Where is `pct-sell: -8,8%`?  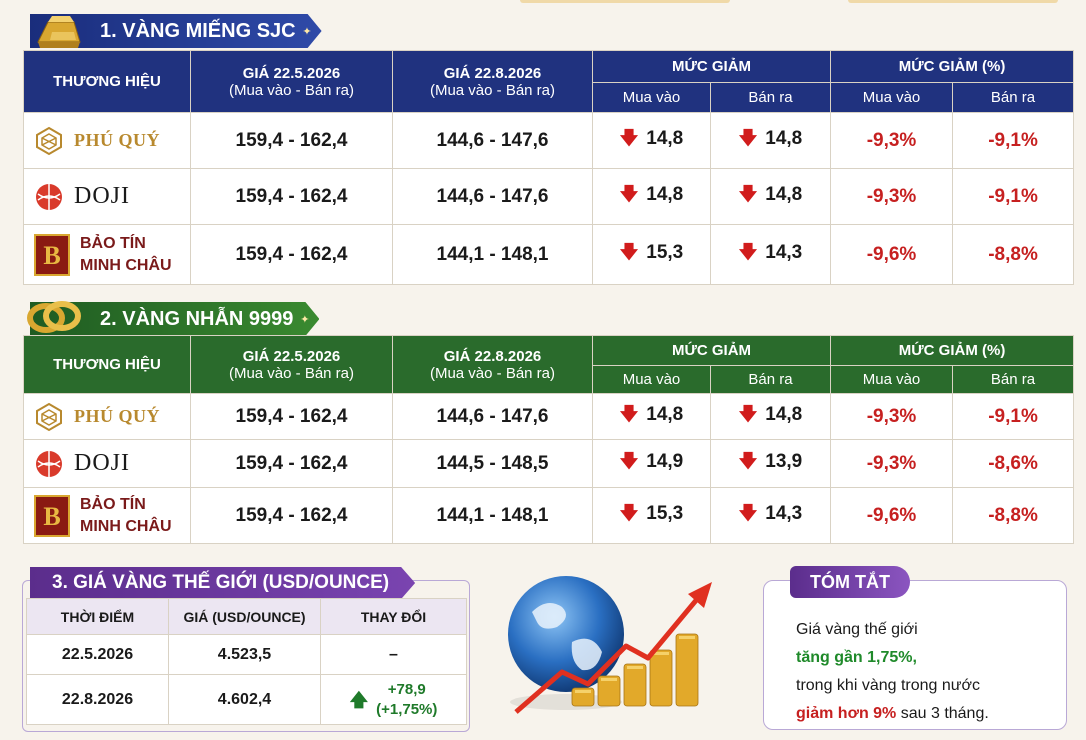
pct-sell: -8,8% is located at coordinates (1013, 515).